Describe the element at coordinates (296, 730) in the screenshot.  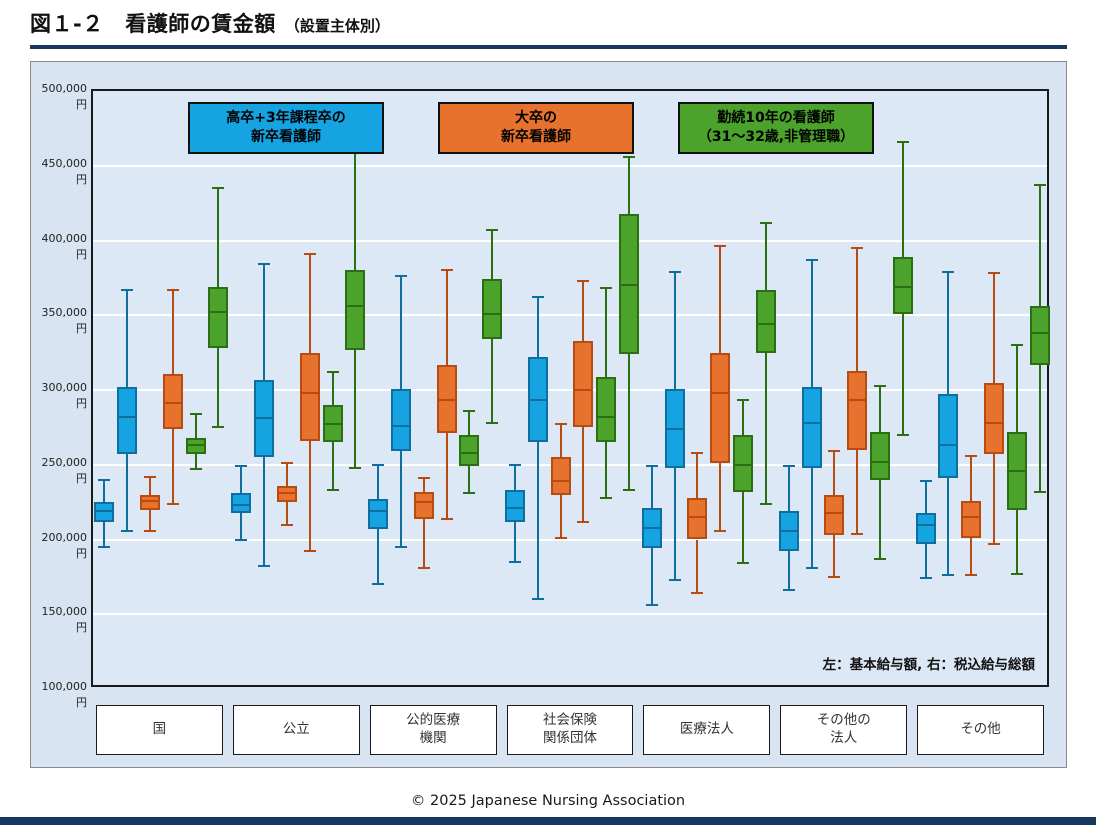
I see `category-label-2: 公立` at that location.